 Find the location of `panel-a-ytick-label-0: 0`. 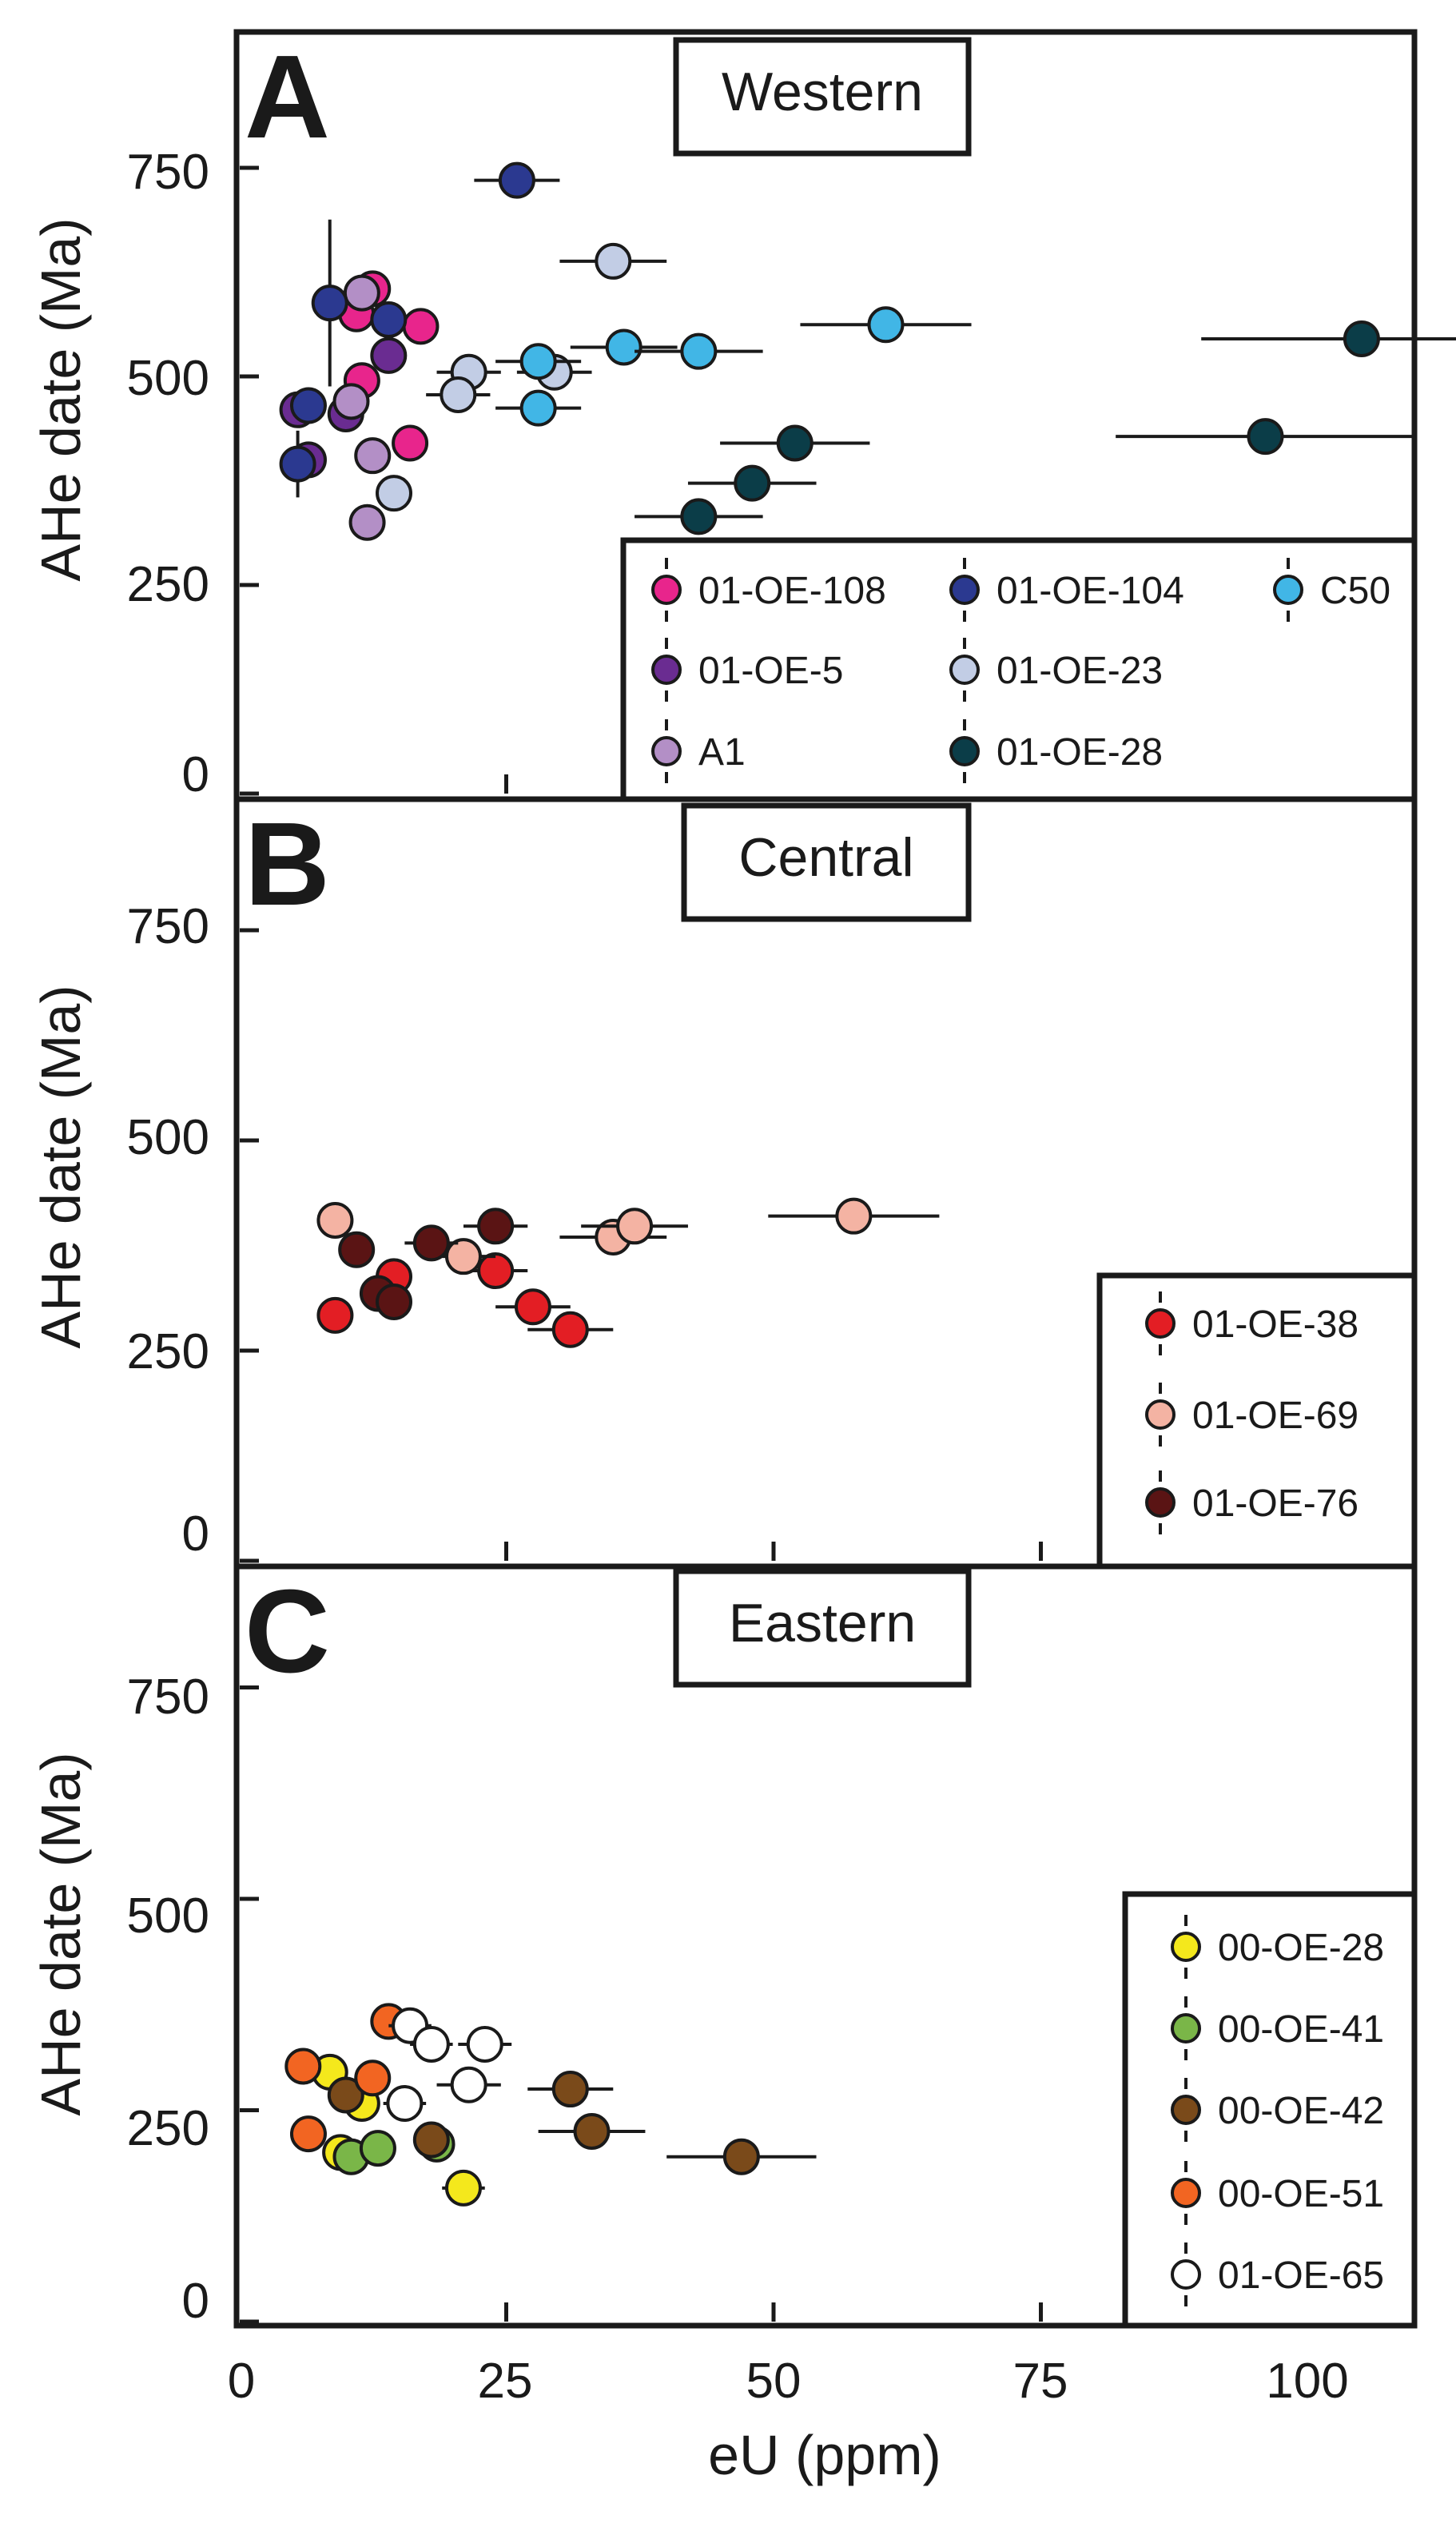

panel-a-ytick-label-0: 0 is located at coordinates (195, 774).